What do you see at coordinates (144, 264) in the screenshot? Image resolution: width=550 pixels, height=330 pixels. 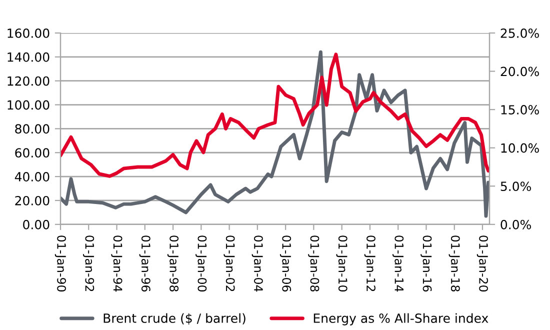 I see `x-tick-label: 01-Jan-96` at bounding box center [144, 264].